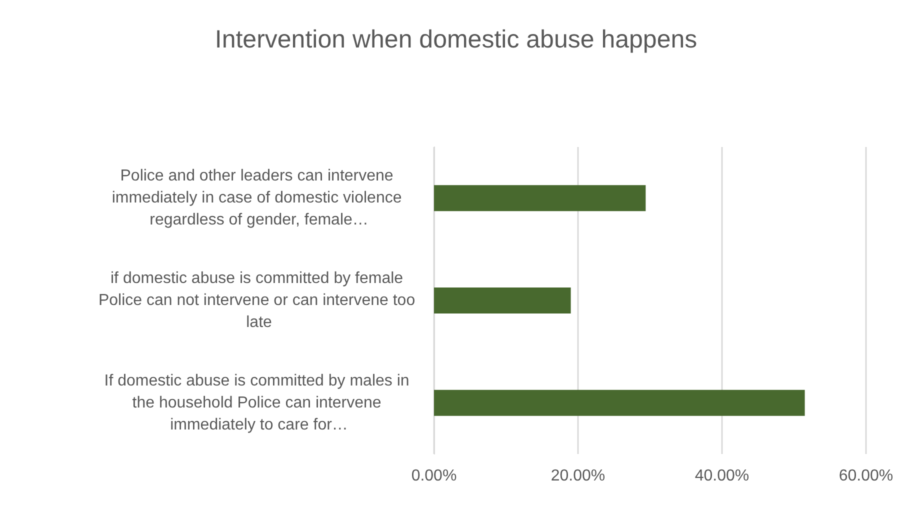  What do you see at coordinates (866, 476) in the screenshot?
I see `x-tick-label: 60.00%` at bounding box center [866, 476].